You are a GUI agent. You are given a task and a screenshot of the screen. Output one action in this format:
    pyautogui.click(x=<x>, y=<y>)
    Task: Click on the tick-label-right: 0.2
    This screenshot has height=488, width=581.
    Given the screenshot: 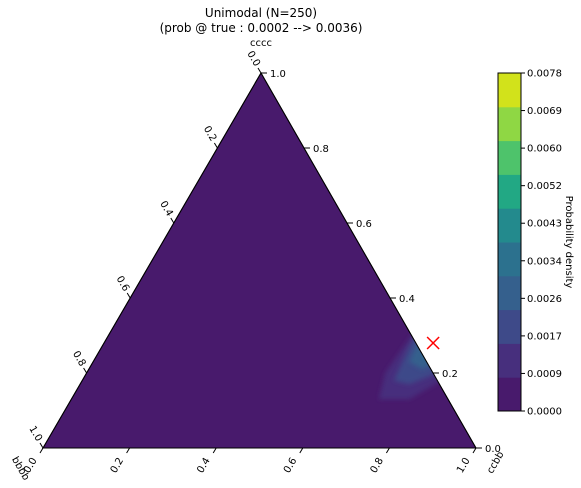 What is the action you would take?
    pyautogui.click(x=450, y=374)
    